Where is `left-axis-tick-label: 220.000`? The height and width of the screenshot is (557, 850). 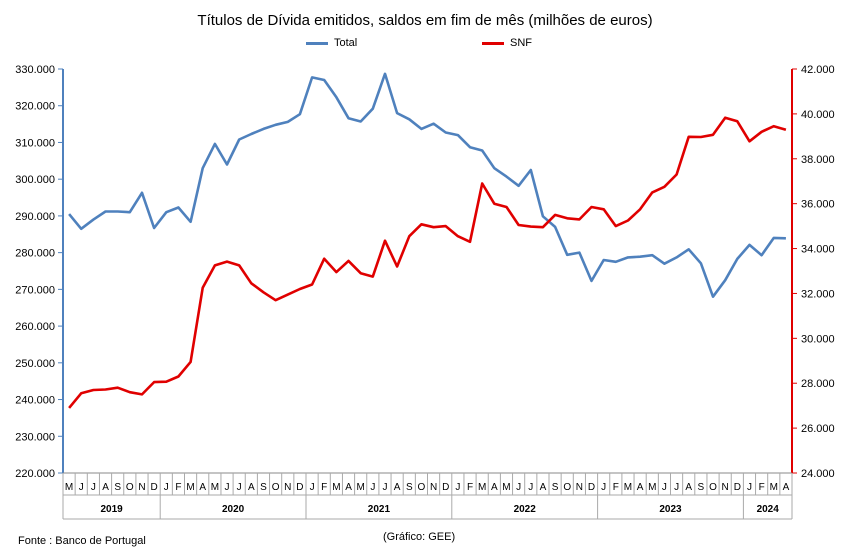
left-axis-tick-label: 220.000 is located at coordinates (35, 474).